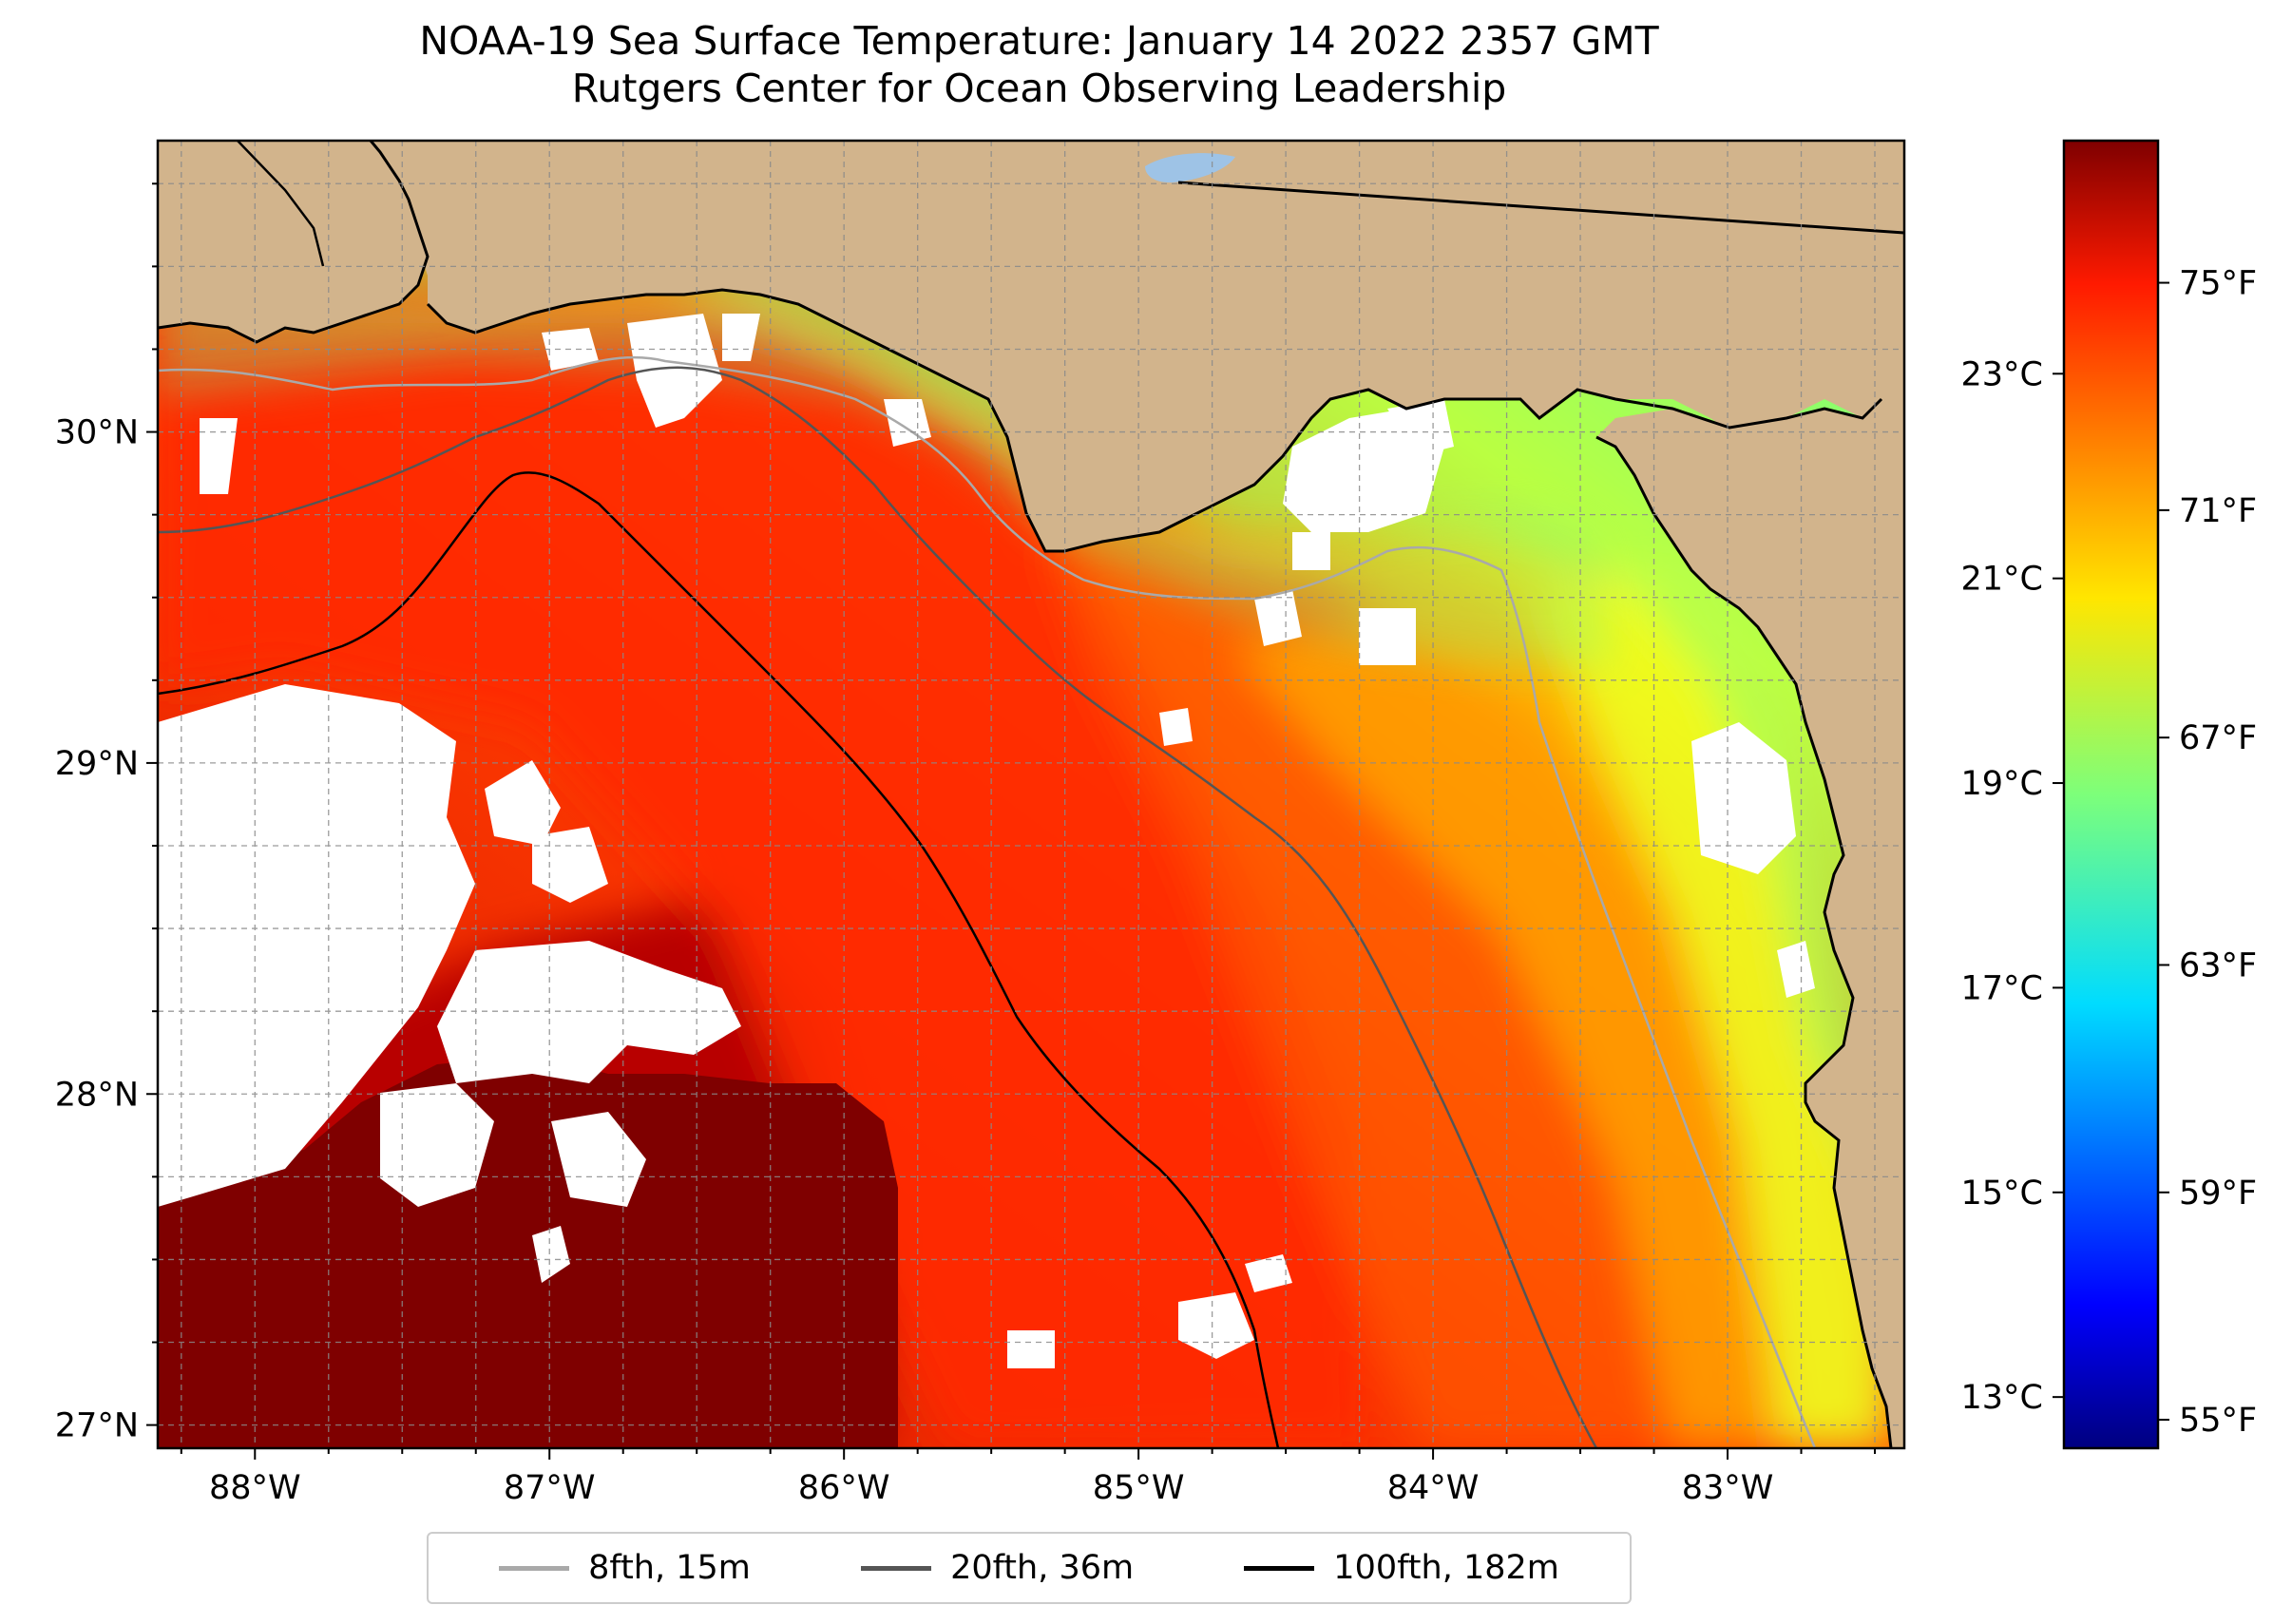 This screenshot has width=2292, height=1624. Describe the element at coordinates (1028, 1477) in the screenshot. I see `longitude-ticks: 88°W 87°W 86°W 85°W 84°W 83°W` at that location.